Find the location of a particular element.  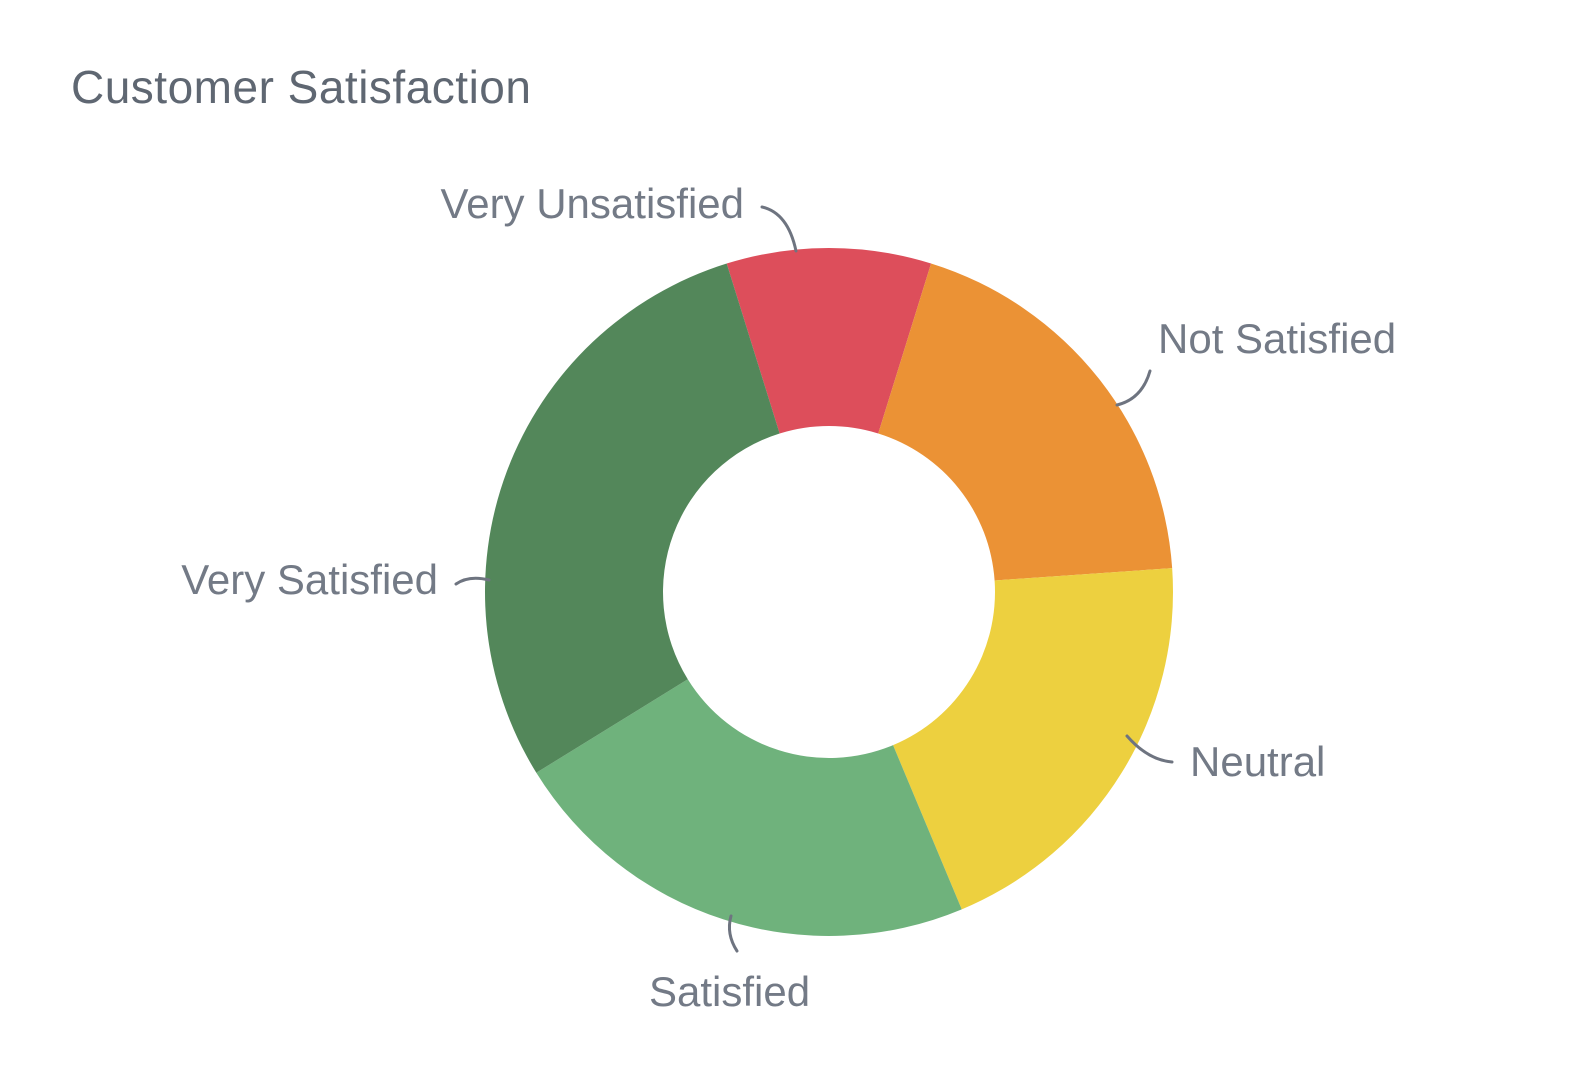

slice-not-satisfied is located at coordinates (1025, 422).